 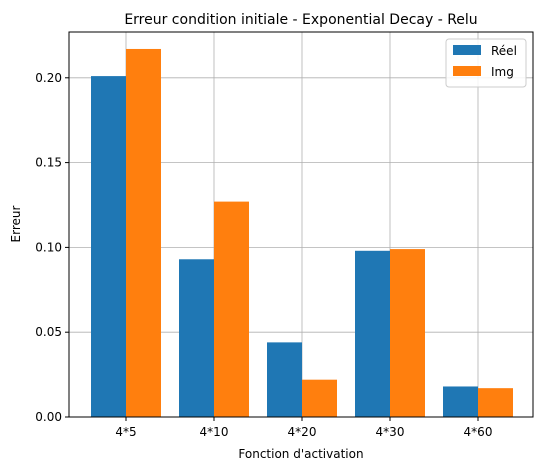 What do you see at coordinates (467, 71) in the screenshot?
I see `legend-swatch-img` at bounding box center [467, 71].